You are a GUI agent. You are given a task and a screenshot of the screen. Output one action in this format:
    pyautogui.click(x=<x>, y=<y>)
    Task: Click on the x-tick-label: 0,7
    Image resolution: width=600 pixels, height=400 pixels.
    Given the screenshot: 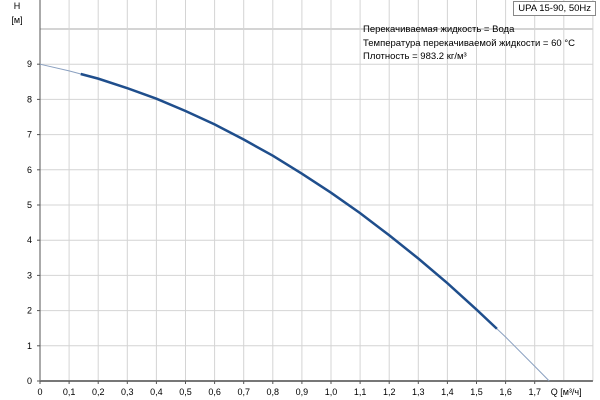 What is the action you would take?
    pyautogui.click(x=243, y=392)
    